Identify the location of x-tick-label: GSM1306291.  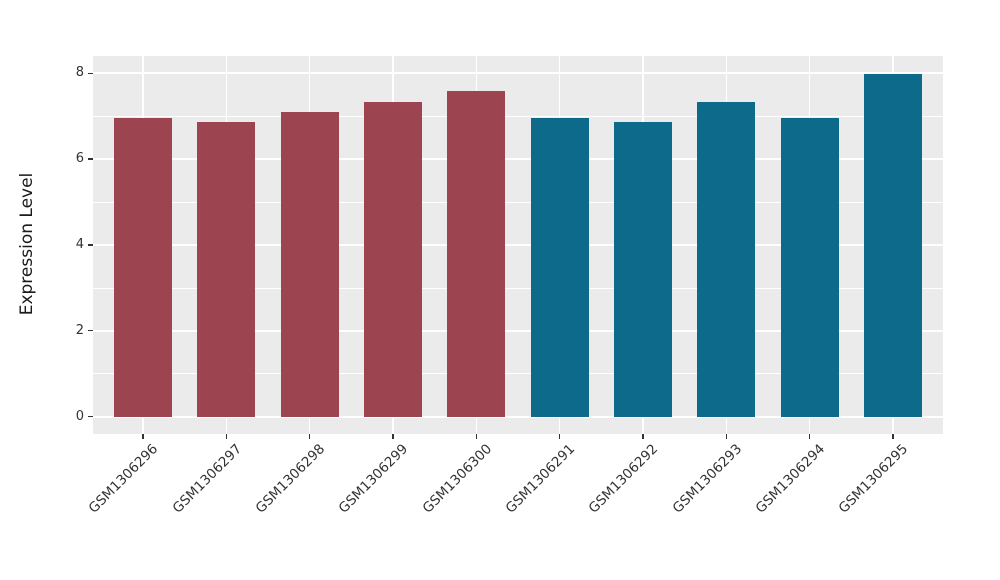
(540, 479).